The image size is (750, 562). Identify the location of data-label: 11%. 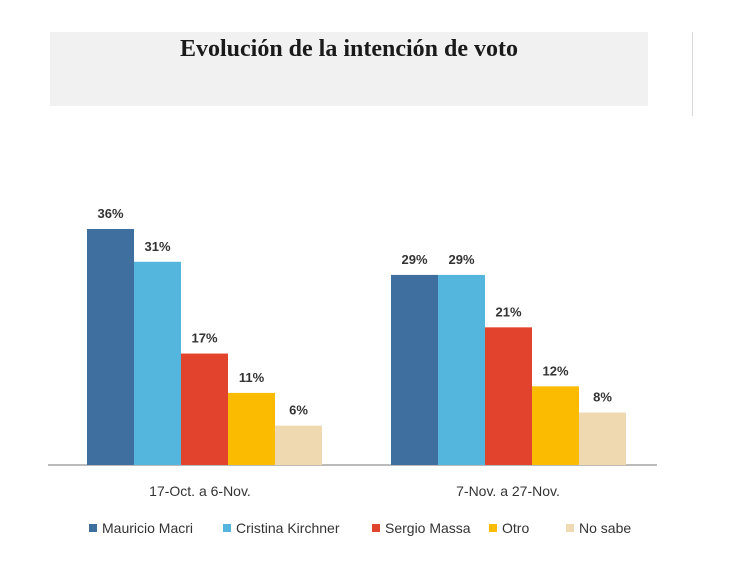
(252, 377).